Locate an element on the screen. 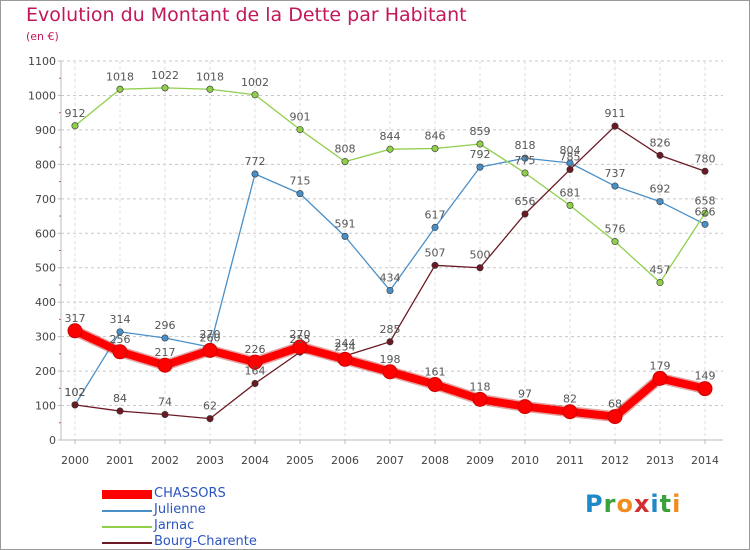  y-tick-label: 200 is located at coordinates (45, 371).